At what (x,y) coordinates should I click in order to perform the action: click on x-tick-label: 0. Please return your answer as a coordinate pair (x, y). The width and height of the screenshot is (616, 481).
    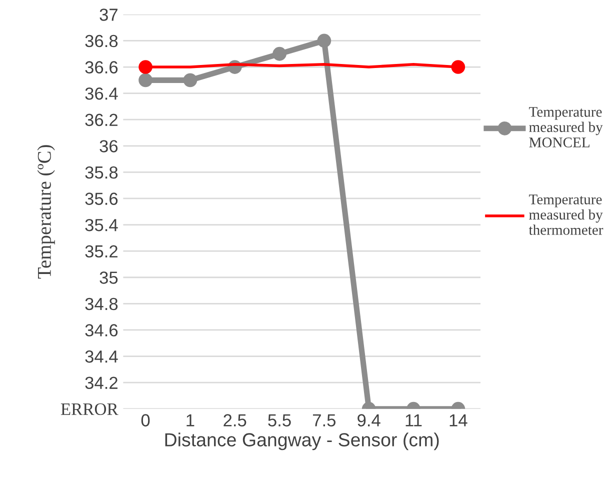
    Looking at the image, I should click on (145, 420).